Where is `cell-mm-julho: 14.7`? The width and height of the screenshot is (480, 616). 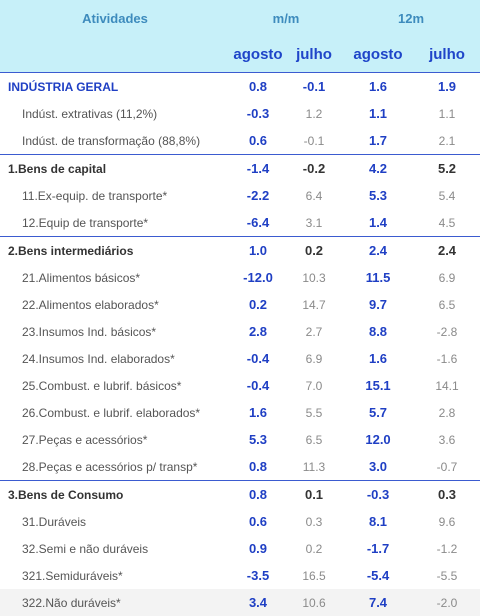
cell-mm-julho: 14.7 is located at coordinates (314, 304).